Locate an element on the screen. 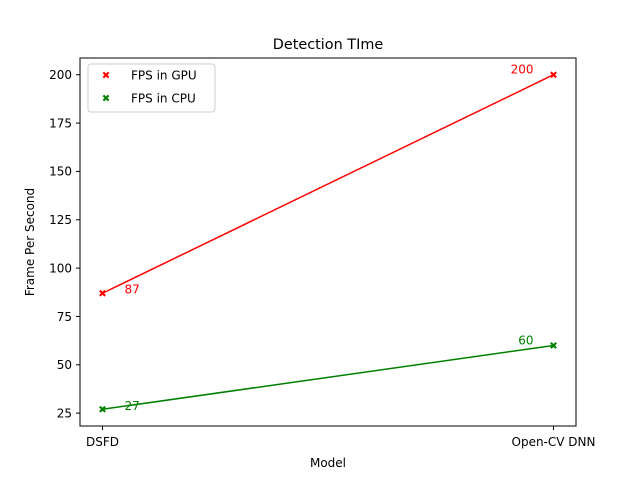  y-tick-label: 75 is located at coordinates (64, 317).